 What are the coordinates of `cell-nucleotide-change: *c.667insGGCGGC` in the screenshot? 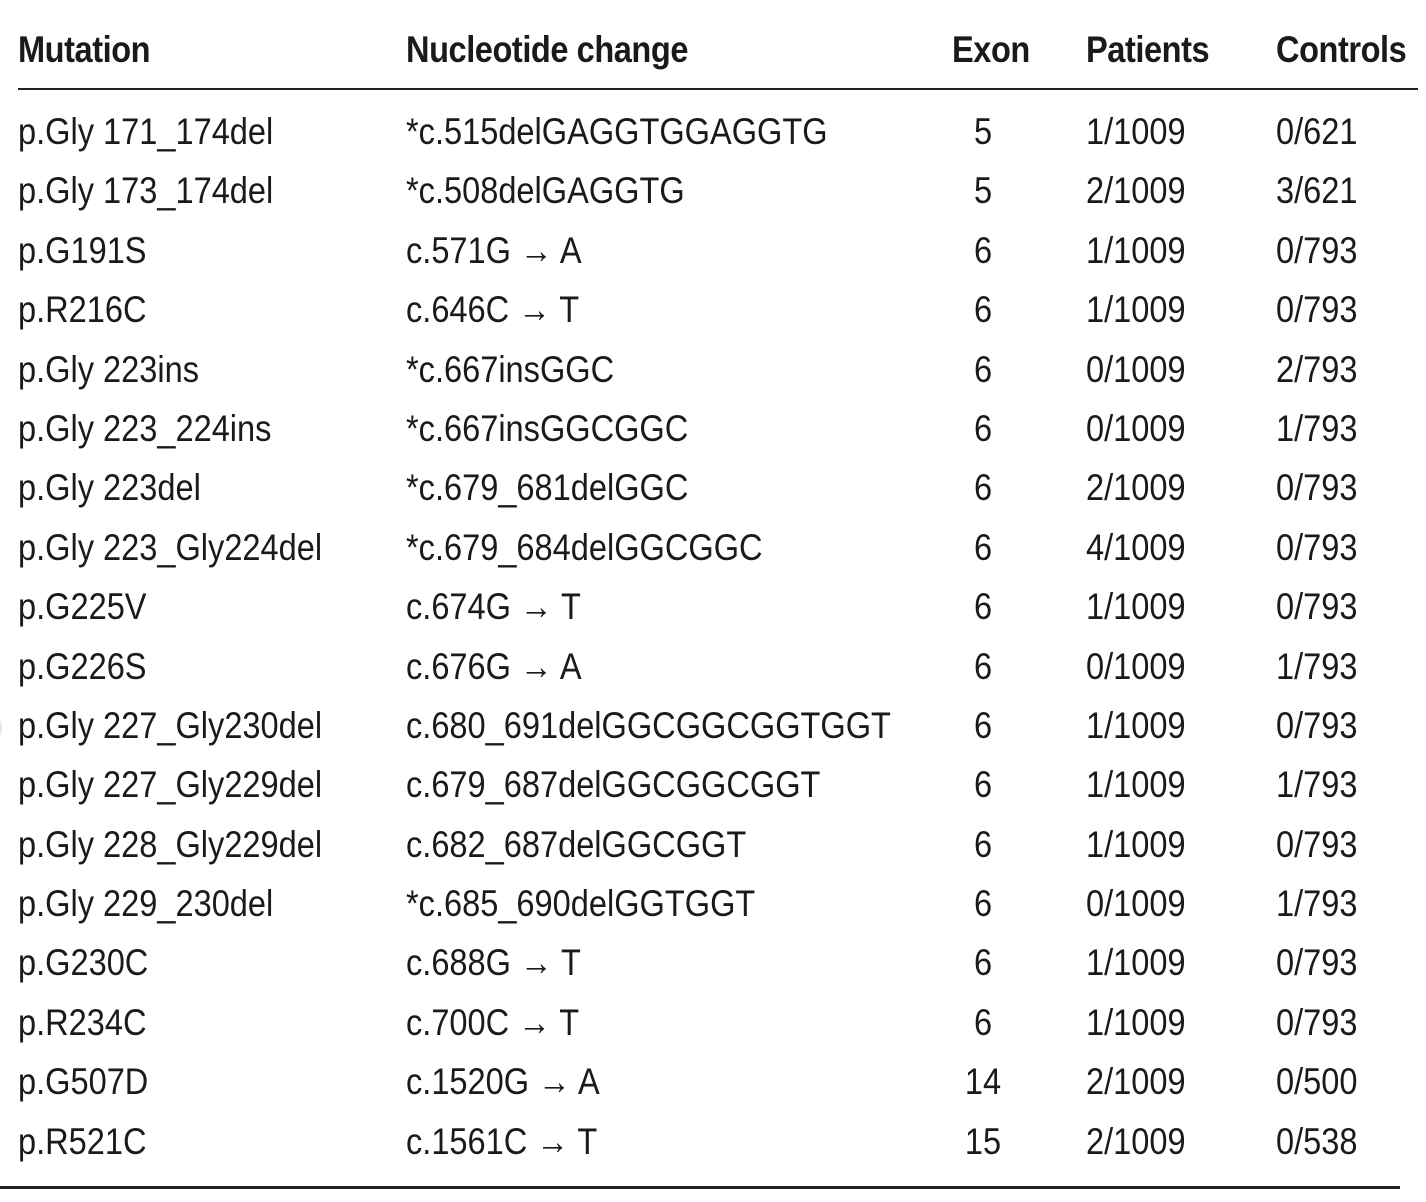 It's located at (547, 428).